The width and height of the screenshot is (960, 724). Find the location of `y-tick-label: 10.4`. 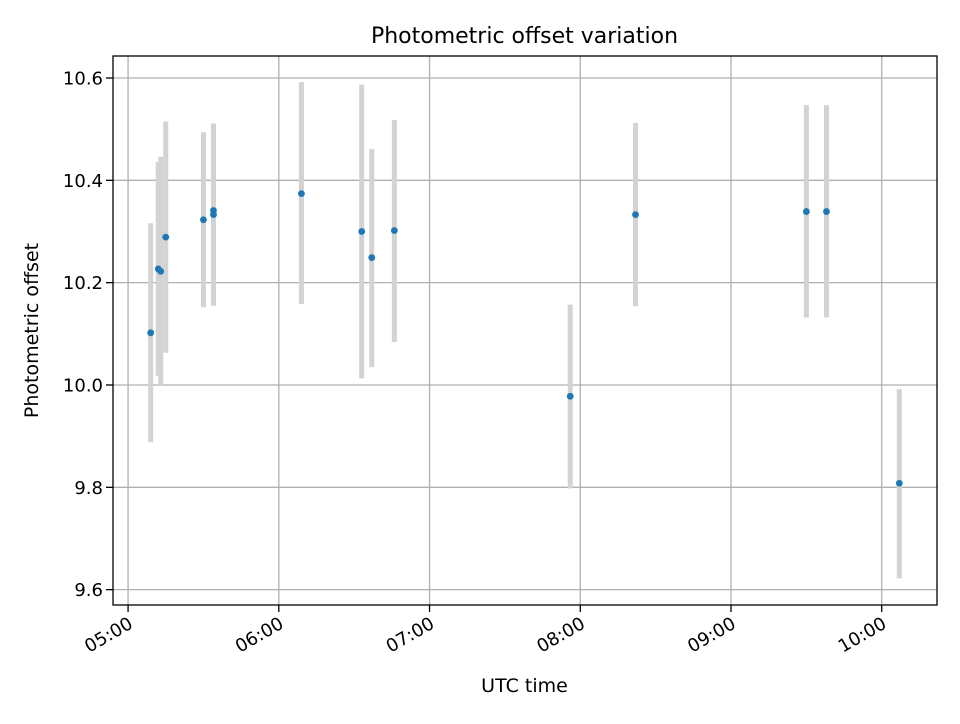

y-tick-label: 10.4 is located at coordinates (83, 181).